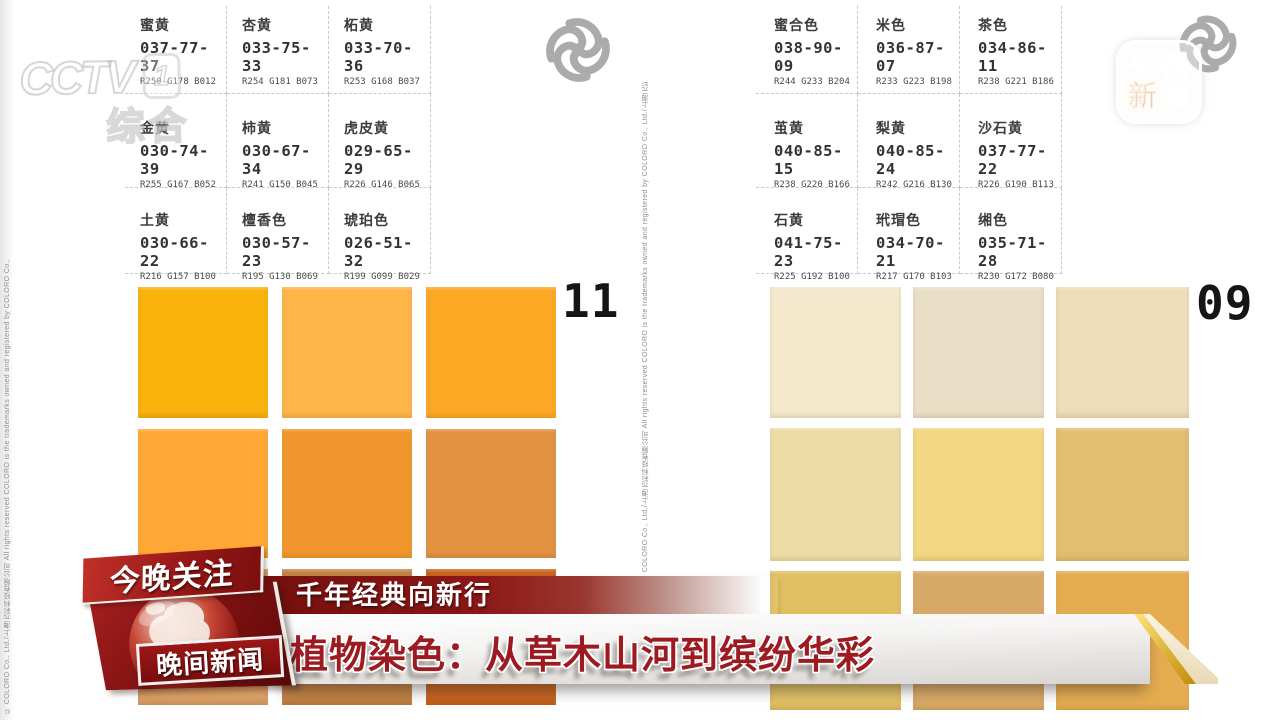 The image size is (1280, 720). Describe the element at coordinates (993, 25) in the screenshot. I see `color-name: 茶色` at that location.